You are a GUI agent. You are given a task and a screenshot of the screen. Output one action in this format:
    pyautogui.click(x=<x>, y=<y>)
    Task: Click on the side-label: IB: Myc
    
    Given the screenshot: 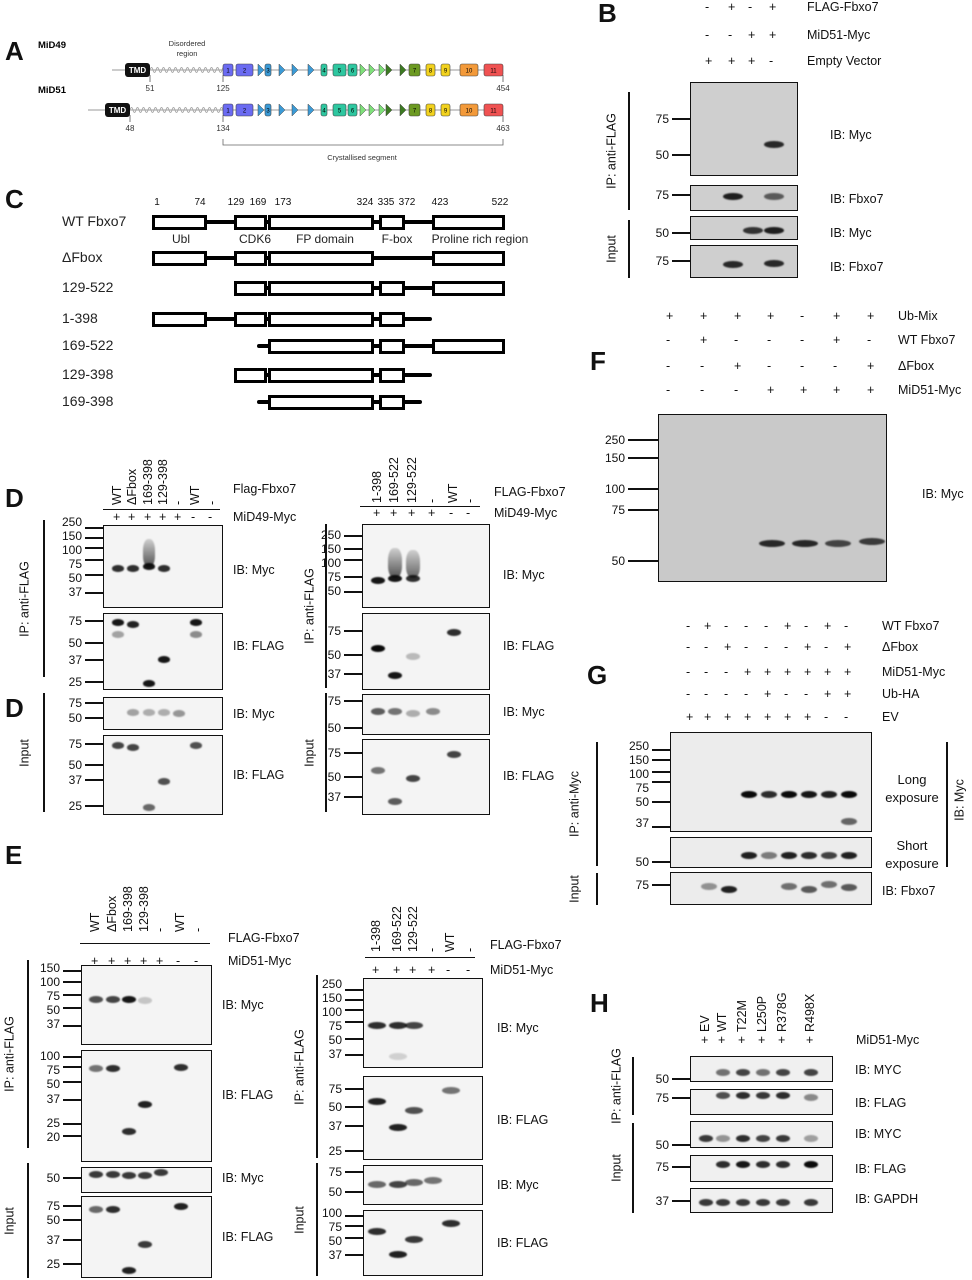 What is the action you would take?
    pyautogui.click(x=959, y=800)
    